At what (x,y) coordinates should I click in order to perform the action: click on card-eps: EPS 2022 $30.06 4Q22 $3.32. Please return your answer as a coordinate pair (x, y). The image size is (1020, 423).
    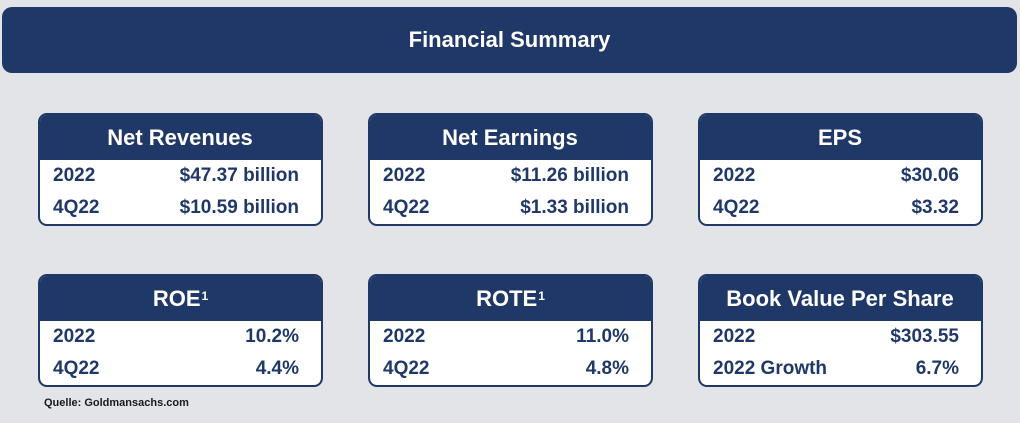
    Looking at the image, I should click on (840, 169).